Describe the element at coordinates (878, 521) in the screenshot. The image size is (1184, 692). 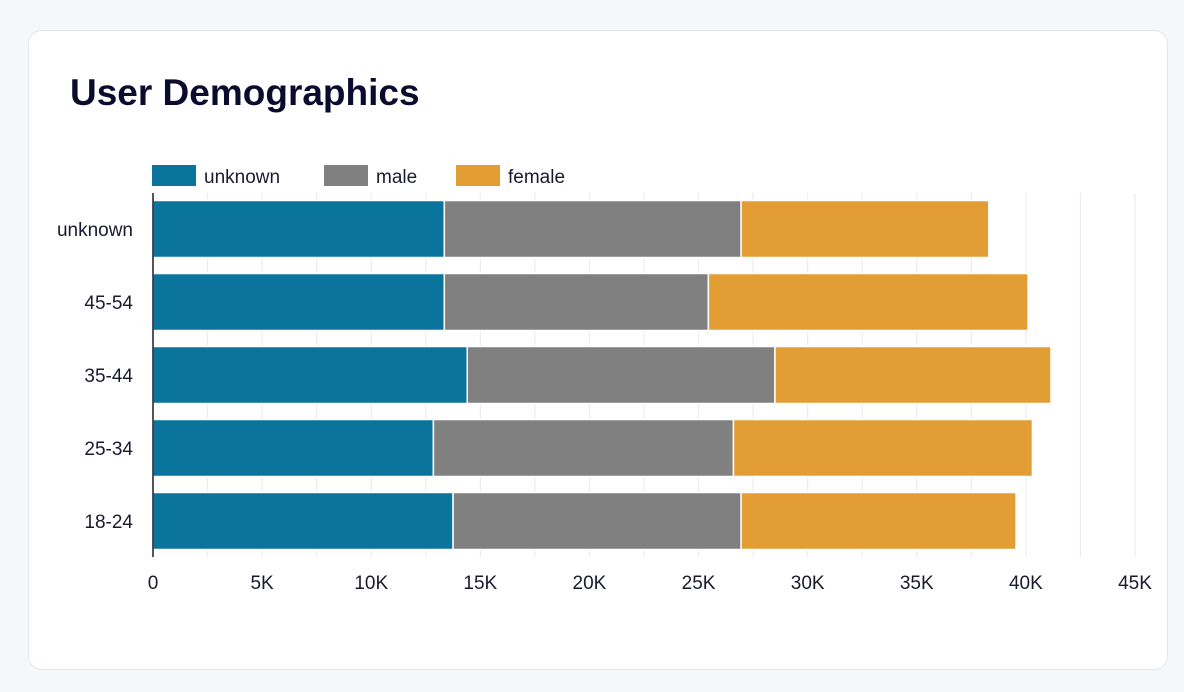
I see `bar-18-24-female` at that location.